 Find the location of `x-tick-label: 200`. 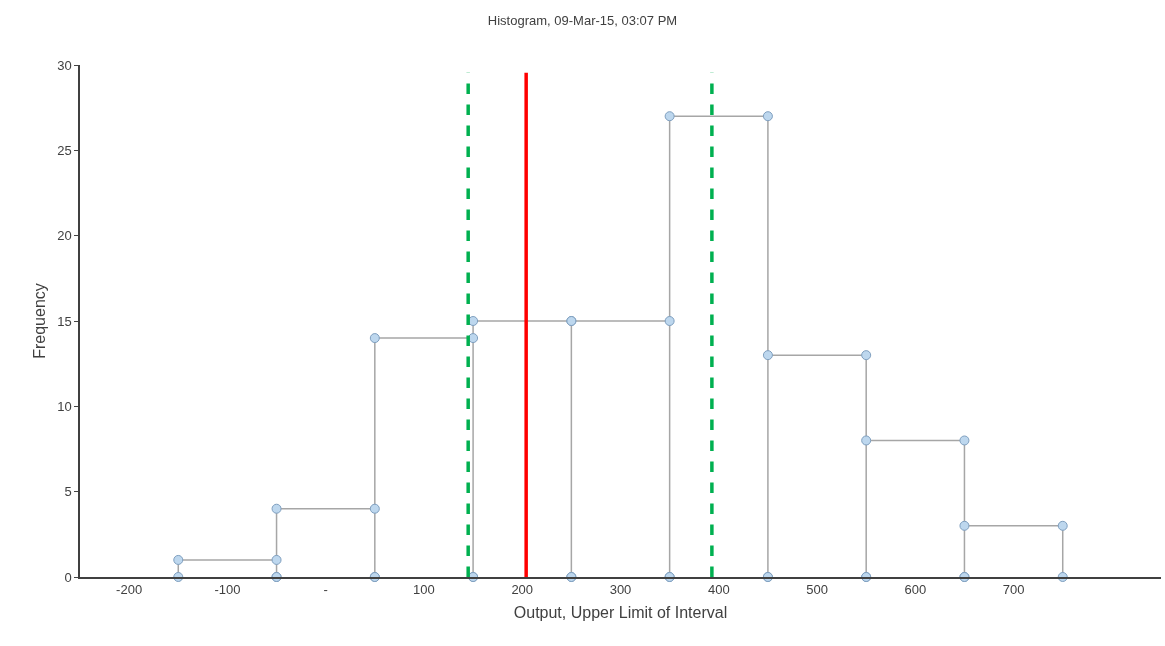

x-tick-label: 200 is located at coordinates (522, 590).